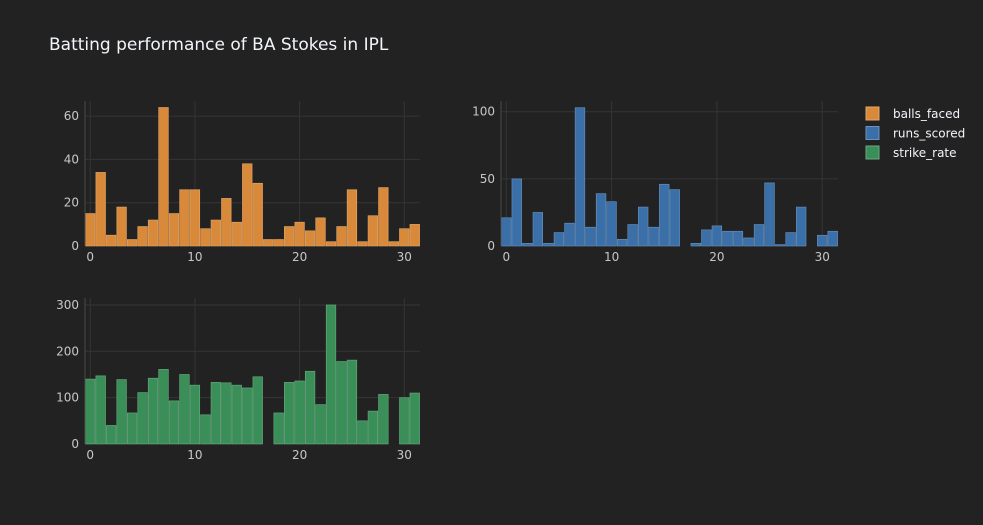 The image size is (983, 525). Describe the element at coordinates (911, 152) in the screenshot. I see `legend-item-strike_rate: strike_rate` at that location.